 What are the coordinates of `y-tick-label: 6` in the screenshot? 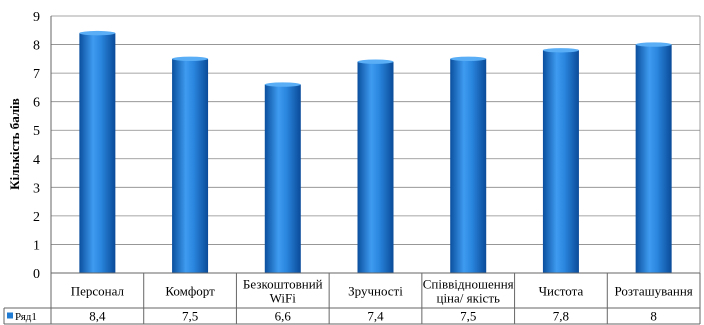 It's located at (36, 103).